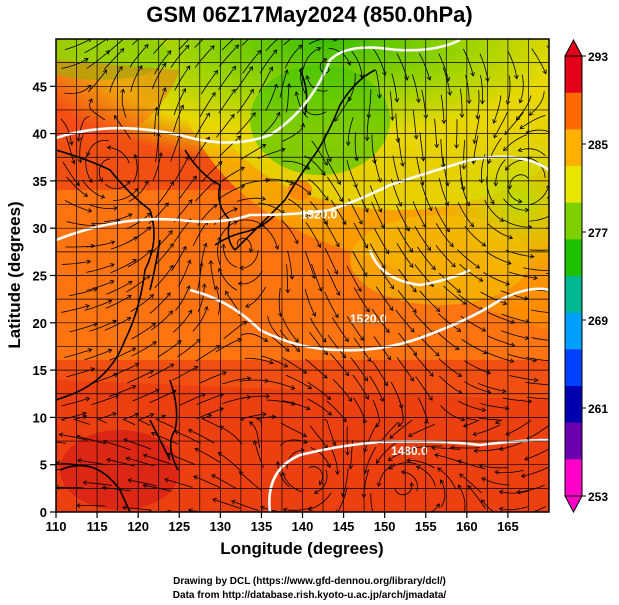  I want to click on colorbar-segment, so click(573, 368).